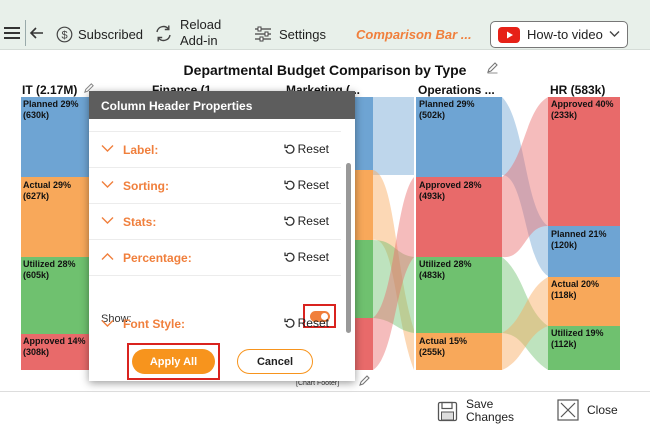  Describe the element at coordinates (480, 404) in the screenshot. I see `save-label-line1: Save` at that location.